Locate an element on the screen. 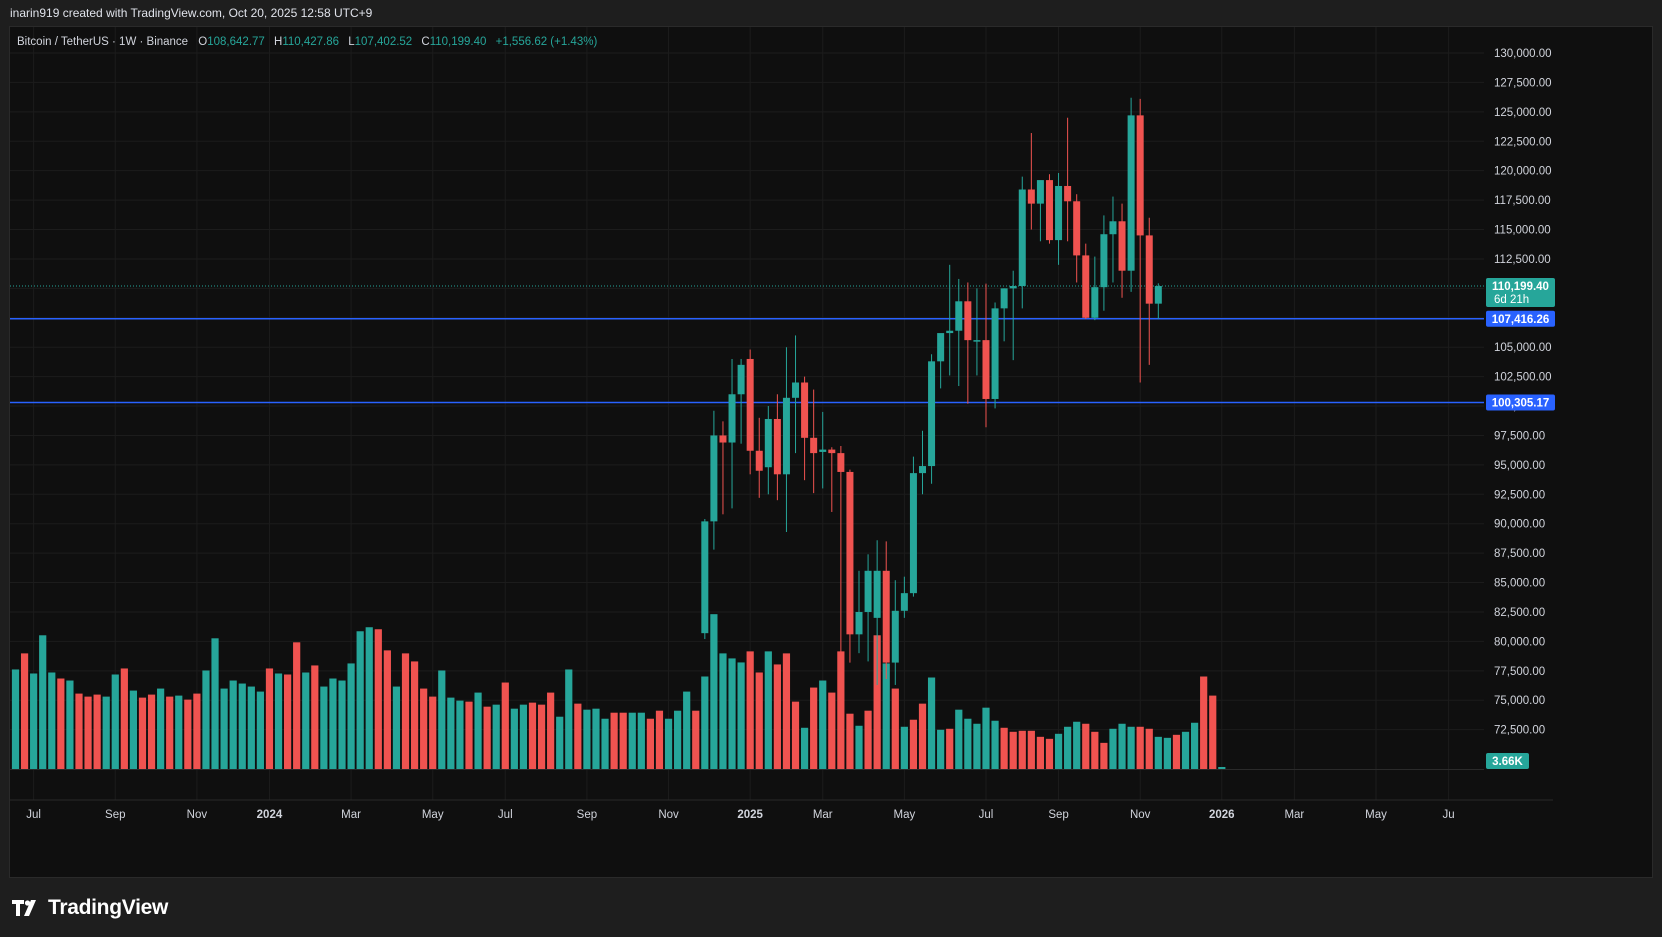 Image resolution: width=1662 pixels, height=937 pixels. time-tick-label: Mar is located at coordinates (823, 815).